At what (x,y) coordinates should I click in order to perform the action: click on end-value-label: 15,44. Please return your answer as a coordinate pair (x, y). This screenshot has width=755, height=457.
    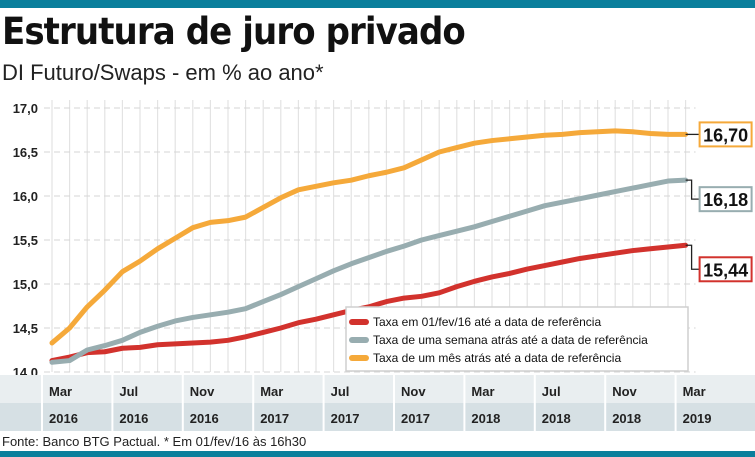
    Looking at the image, I should click on (725, 270).